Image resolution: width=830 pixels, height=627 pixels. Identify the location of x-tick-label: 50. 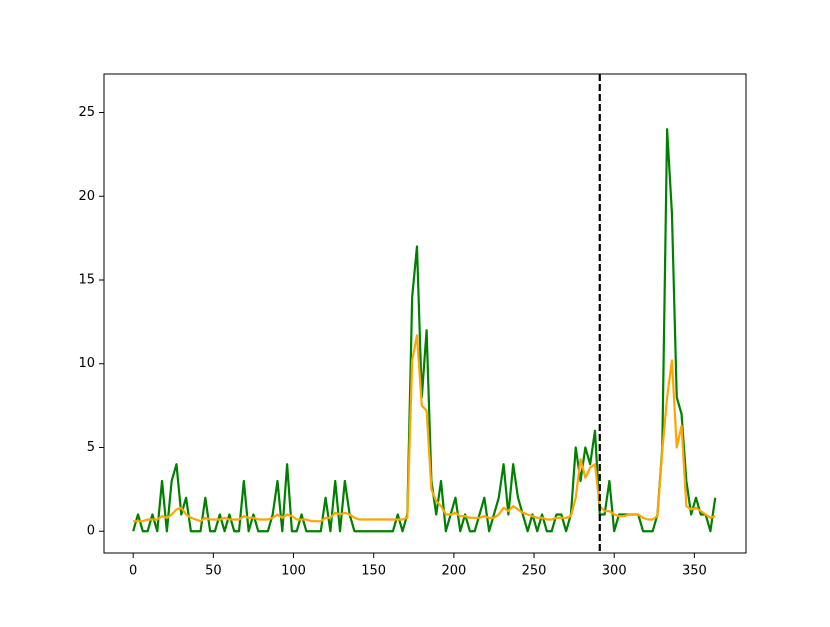
(213, 571).